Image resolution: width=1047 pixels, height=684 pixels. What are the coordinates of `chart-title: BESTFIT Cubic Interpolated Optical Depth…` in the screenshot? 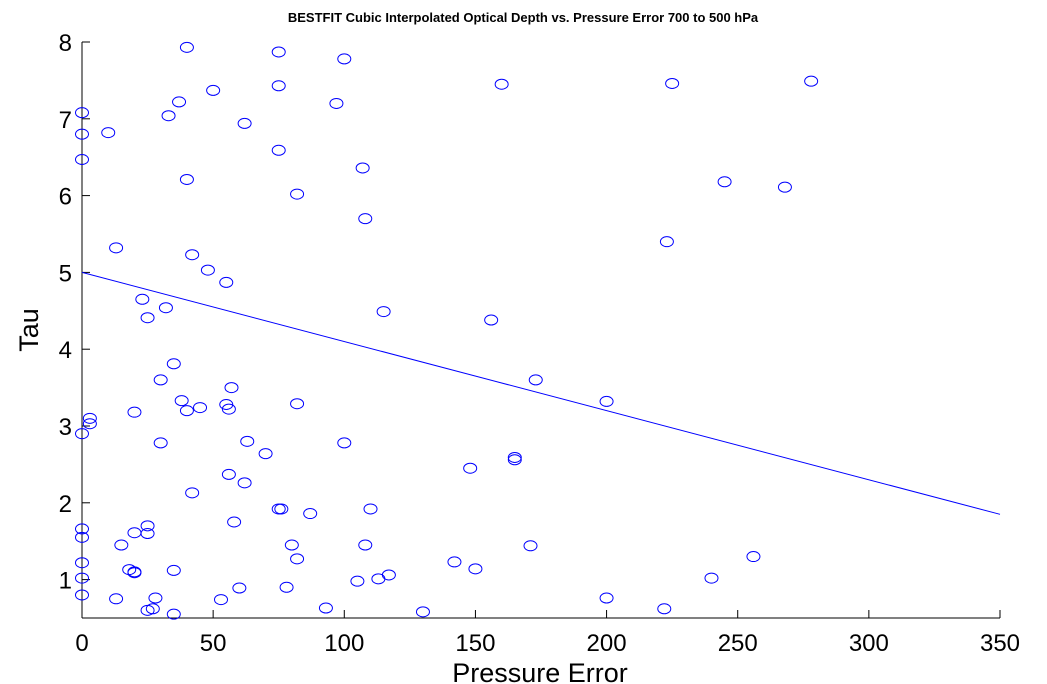 It's located at (523, 17).